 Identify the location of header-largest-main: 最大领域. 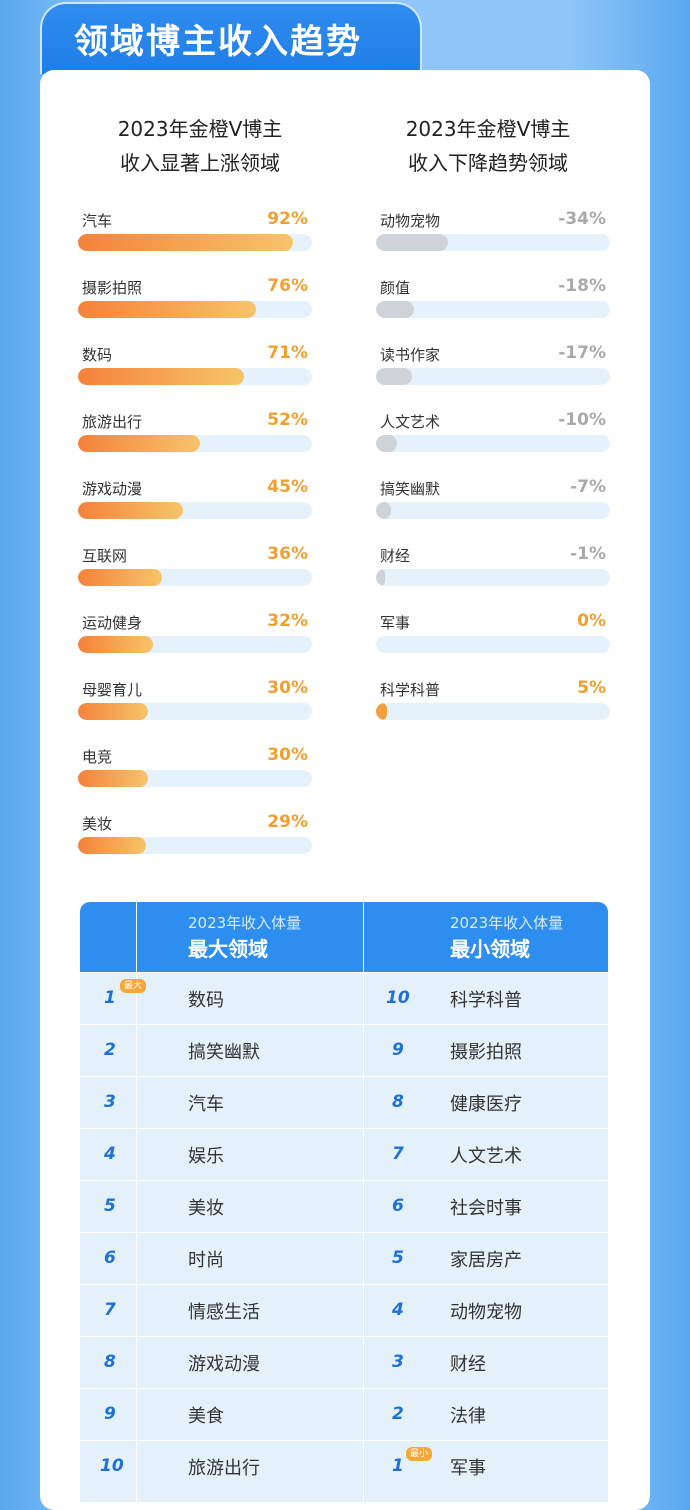
(228, 949).